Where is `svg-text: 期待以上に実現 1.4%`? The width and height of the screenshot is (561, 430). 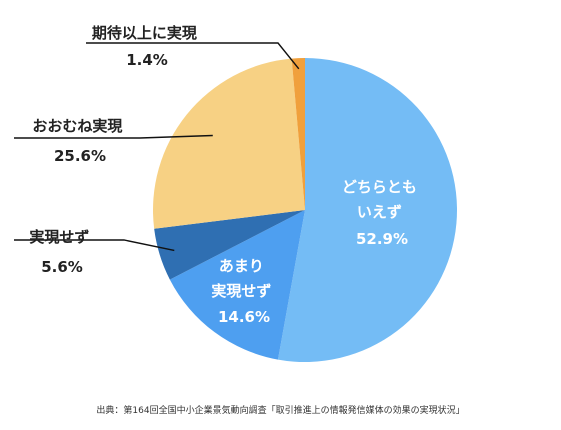 svg-text: 期待以上に実現 1.4% is located at coordinates (147, 46).